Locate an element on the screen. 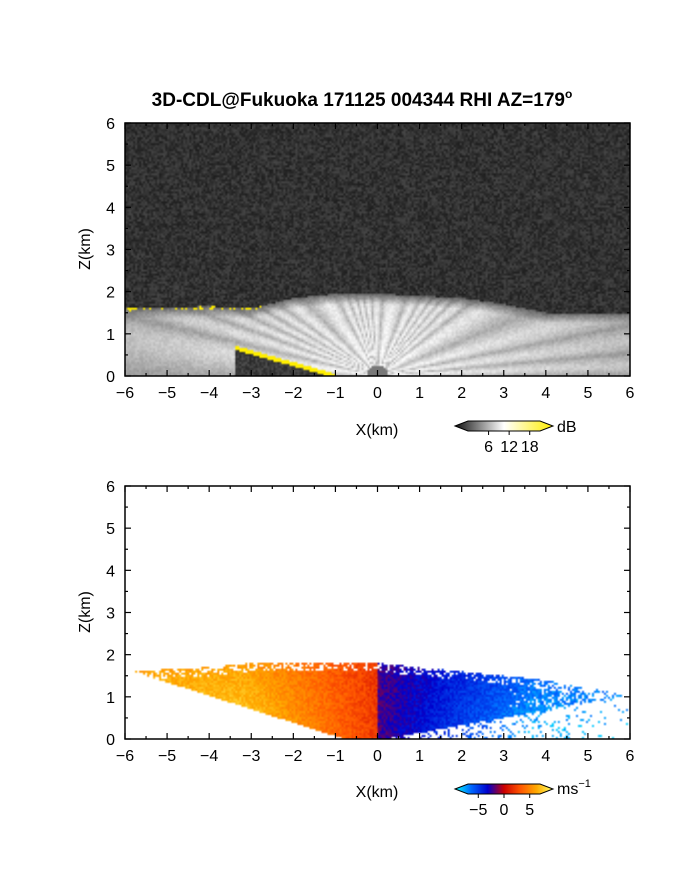 This screenshot has width=680, height=880. snr-colorbar-ticks: 6 12 18 is located at coordinates (511, 443).